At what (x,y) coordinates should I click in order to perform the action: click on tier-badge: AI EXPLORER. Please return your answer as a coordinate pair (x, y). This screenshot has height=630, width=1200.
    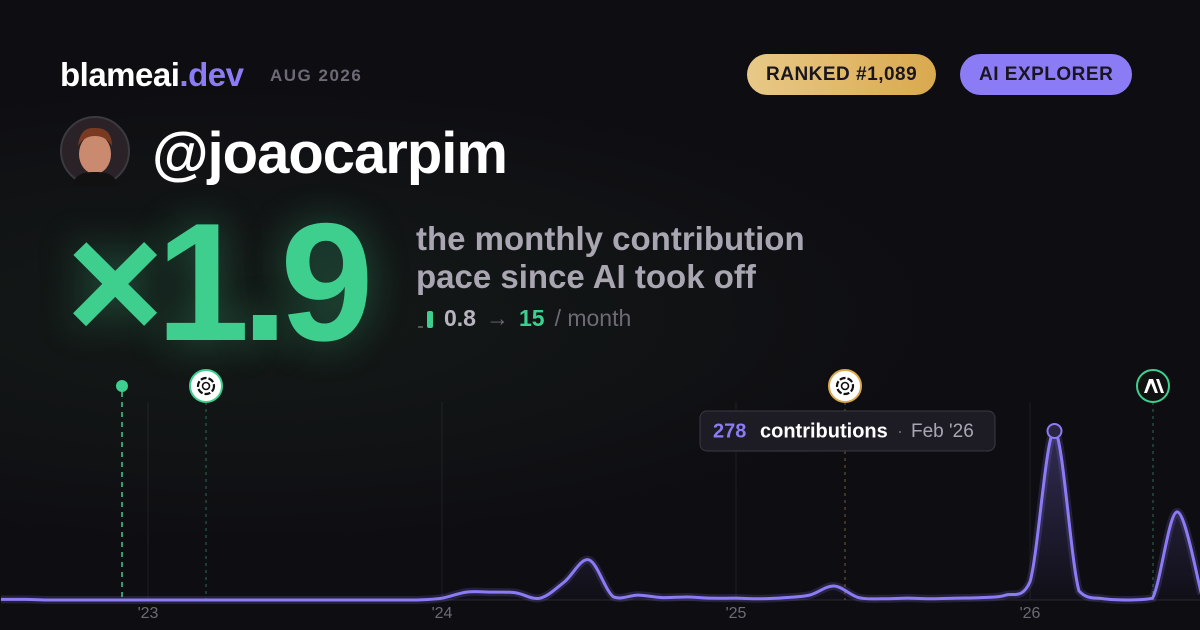
    Looking at the image, I should click on (1046, 74).